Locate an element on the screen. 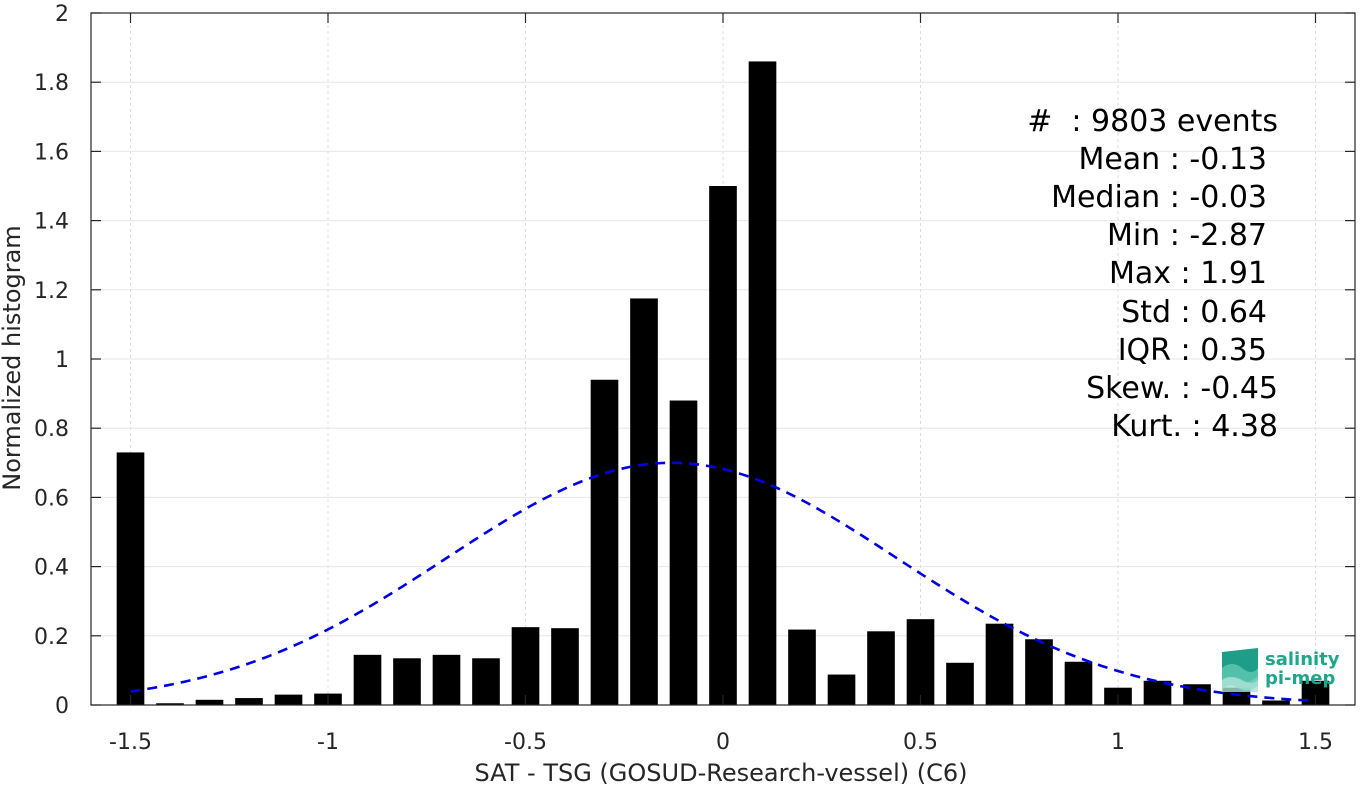  y-tick-label: 0.2 is located at coordinates (51, 637).